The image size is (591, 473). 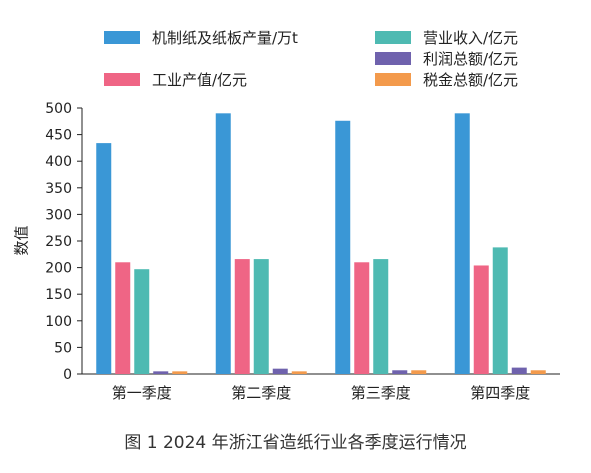 I want to click on y-tick-label: 500, so click(x=58, y=109).